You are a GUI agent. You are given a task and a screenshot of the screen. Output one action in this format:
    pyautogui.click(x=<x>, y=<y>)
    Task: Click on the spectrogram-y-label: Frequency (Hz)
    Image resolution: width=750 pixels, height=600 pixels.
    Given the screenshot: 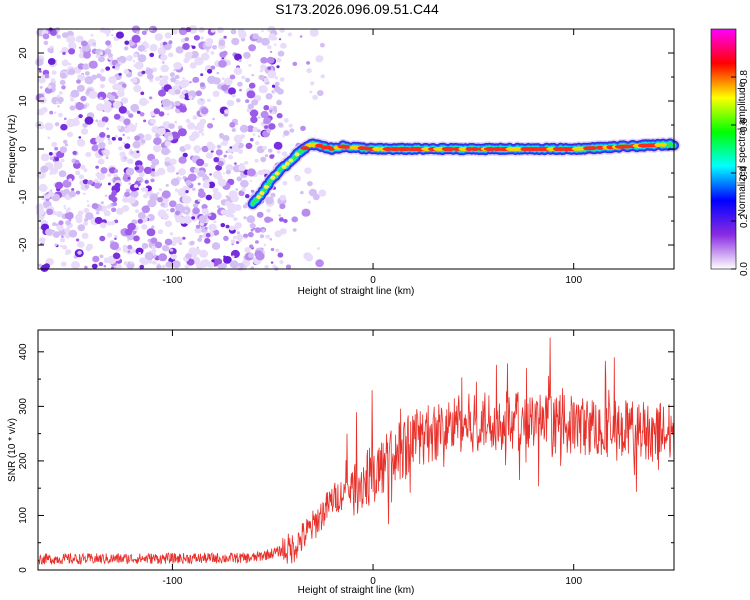 What is the action you would take?
    pyautogui.click(x=12, y=149)
    